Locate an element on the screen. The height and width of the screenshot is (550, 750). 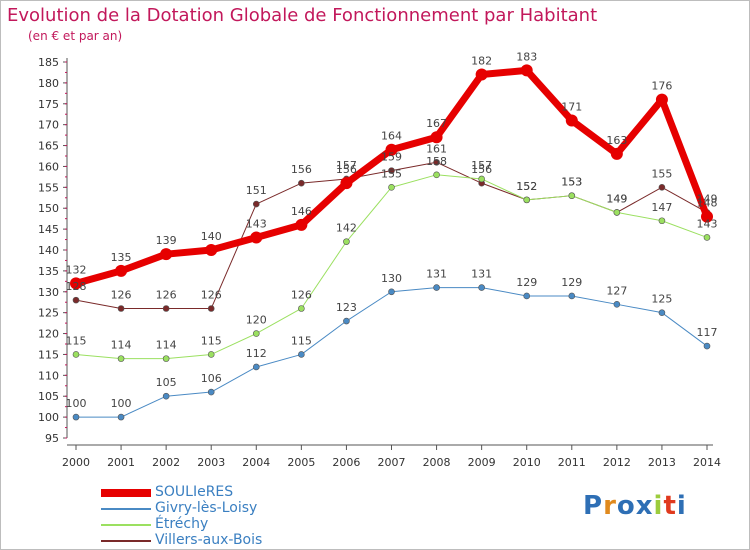
data-label: 158 is located at coordinates (436, 161).